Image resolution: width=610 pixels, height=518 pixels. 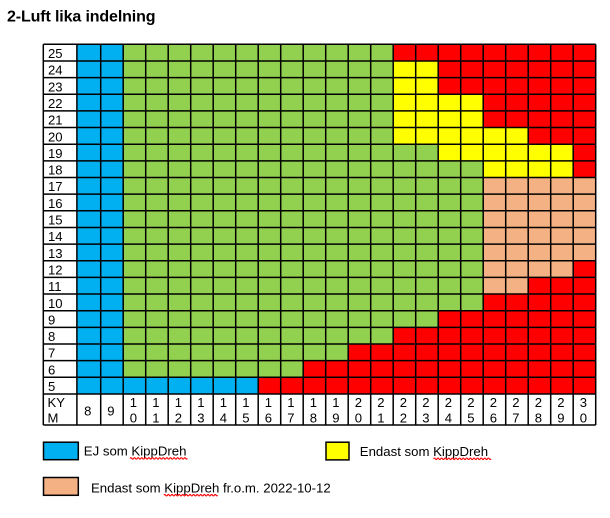 What do you see at coordinates (55, 286) in the screenshot?
I see `svg-text: 11` at bounding box center [55, 286].